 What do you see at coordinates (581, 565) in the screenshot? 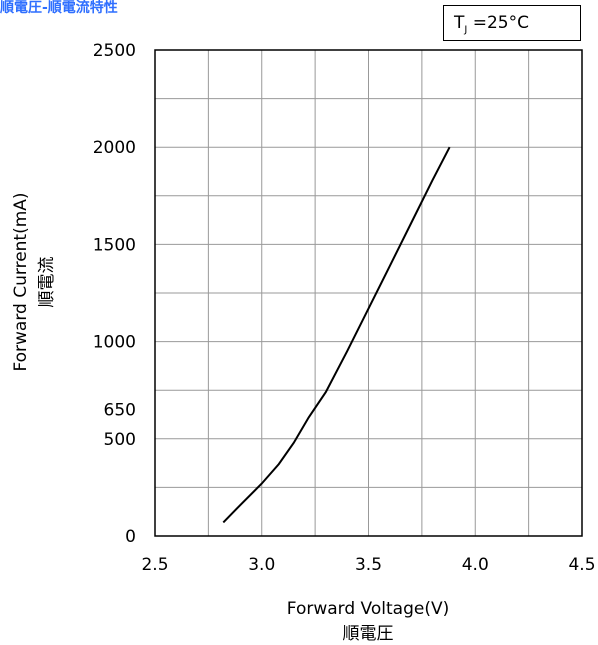
I see `x-tick-label: 4.5` at bounding box center [581, 565].